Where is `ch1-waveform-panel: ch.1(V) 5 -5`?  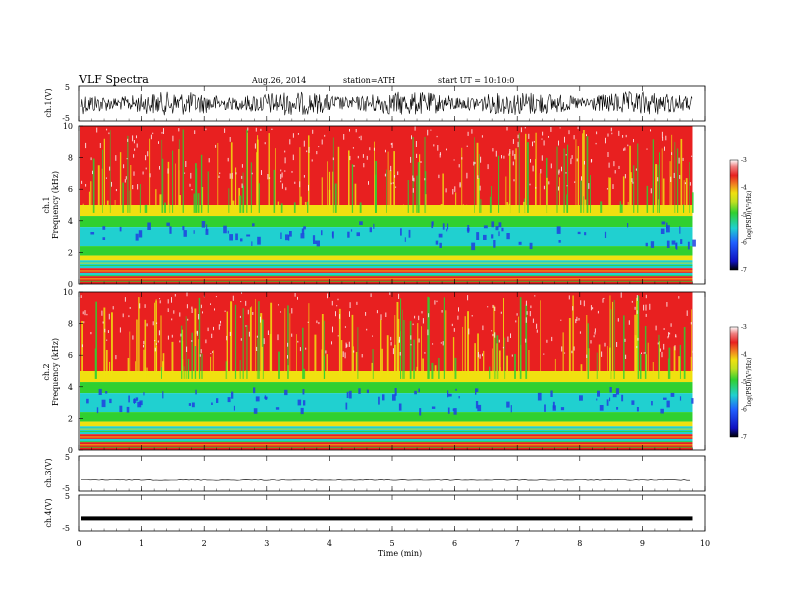 ch1-waveform-panel: ch.1(V) 5 -5 is located at coordinates (368, 103).